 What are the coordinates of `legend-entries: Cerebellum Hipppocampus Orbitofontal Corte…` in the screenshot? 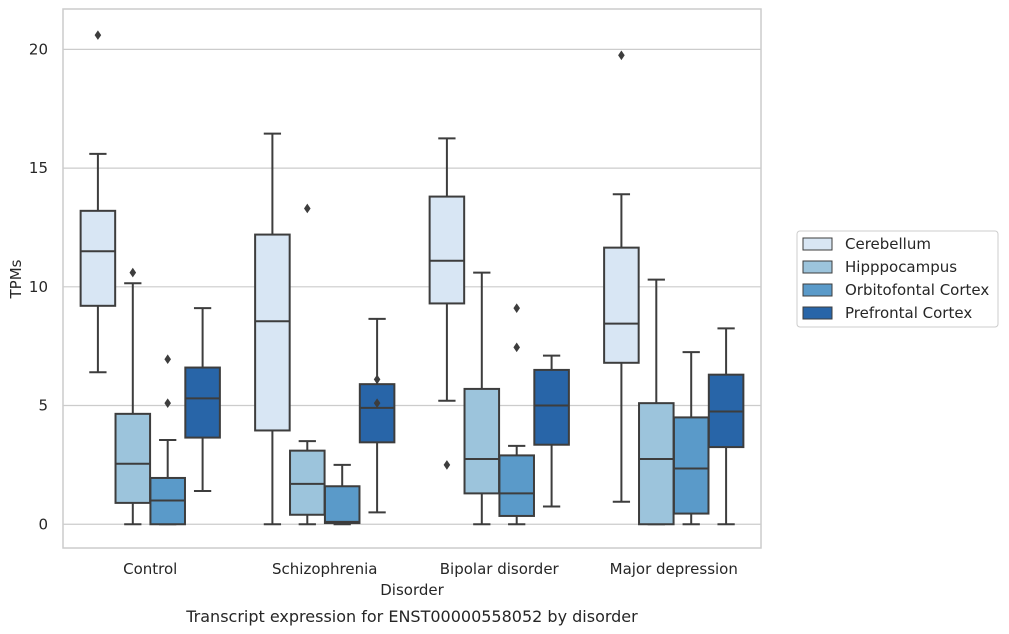 It's located at (895, 278).